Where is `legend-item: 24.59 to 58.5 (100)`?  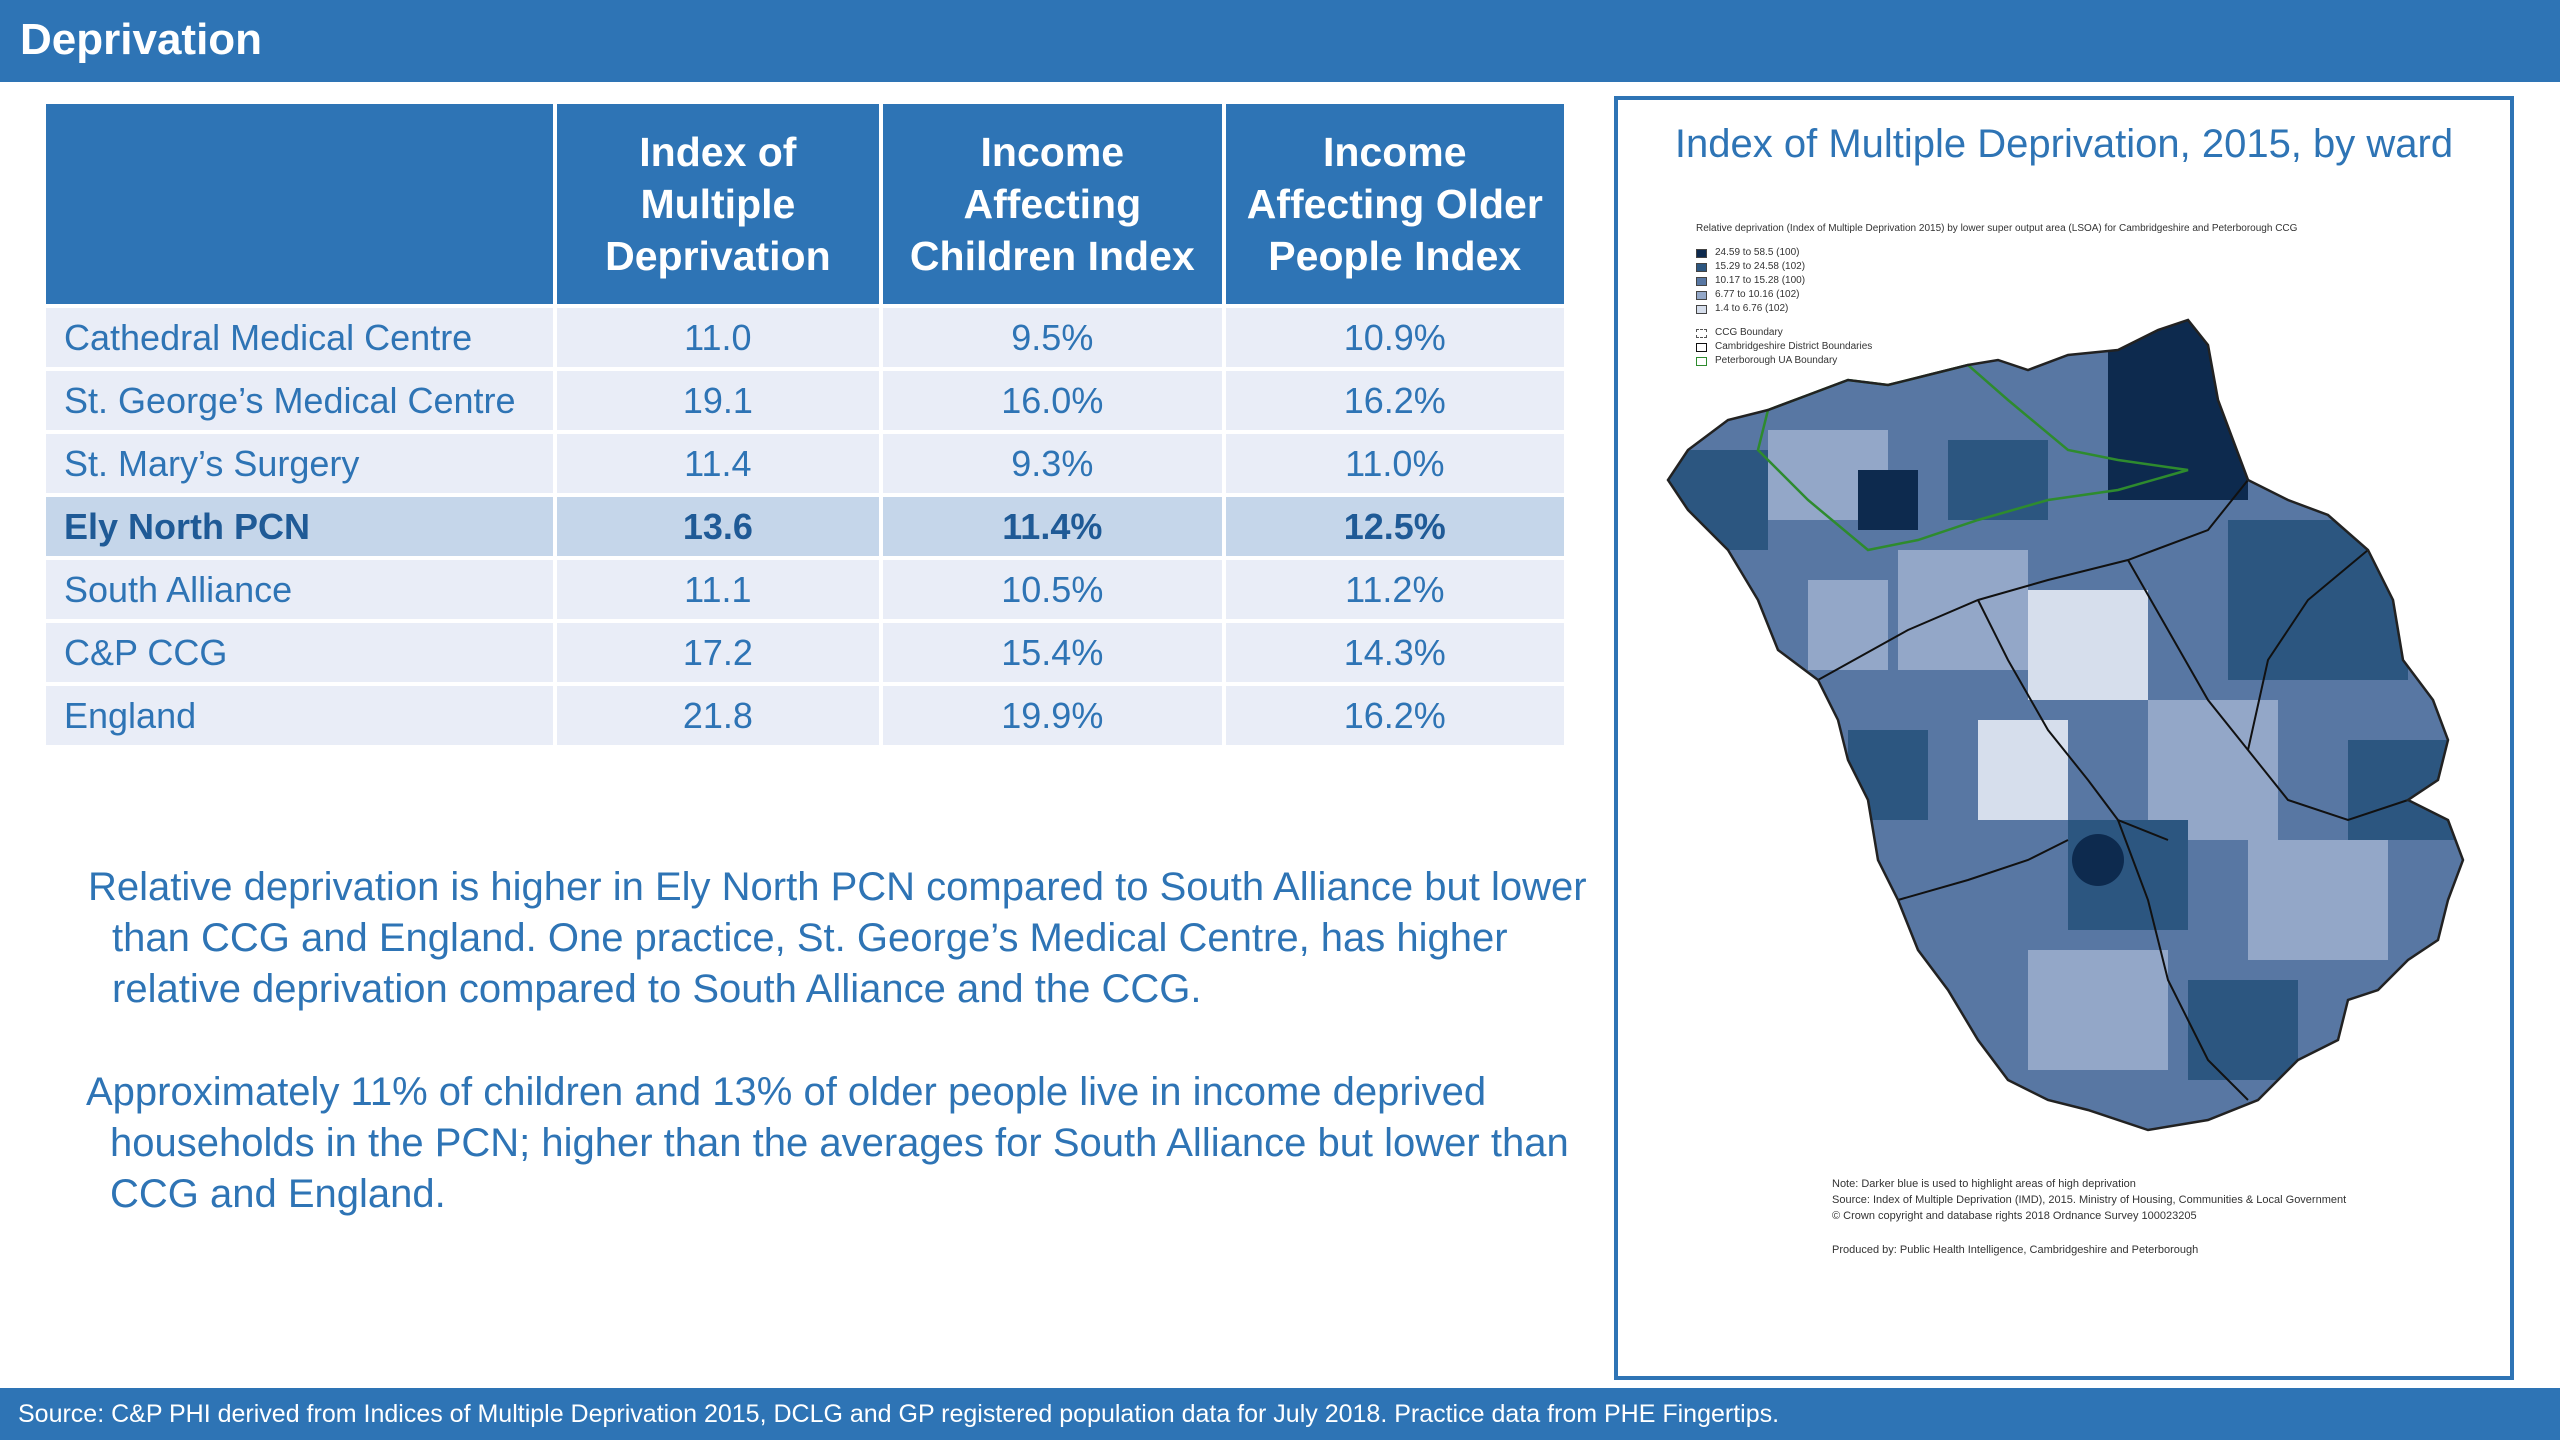
legend-item: 24.59 to 58.5 (100) is located at coordinates (2006, 253).